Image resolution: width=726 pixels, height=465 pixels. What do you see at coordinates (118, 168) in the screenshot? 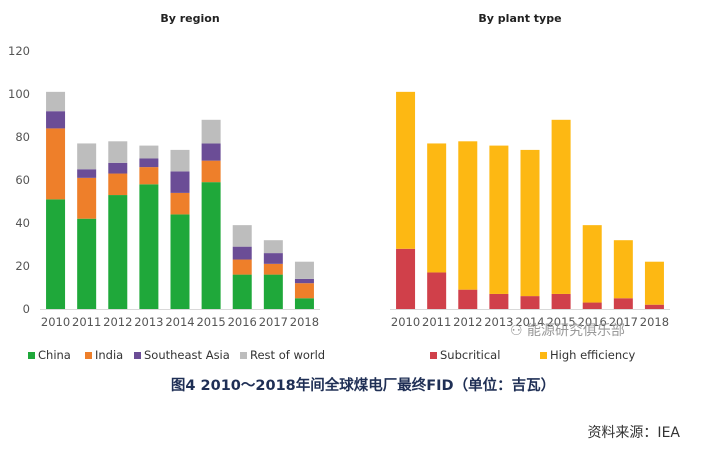
I see `bar-southeast-asia-2012` at bounding box center [118, 168].